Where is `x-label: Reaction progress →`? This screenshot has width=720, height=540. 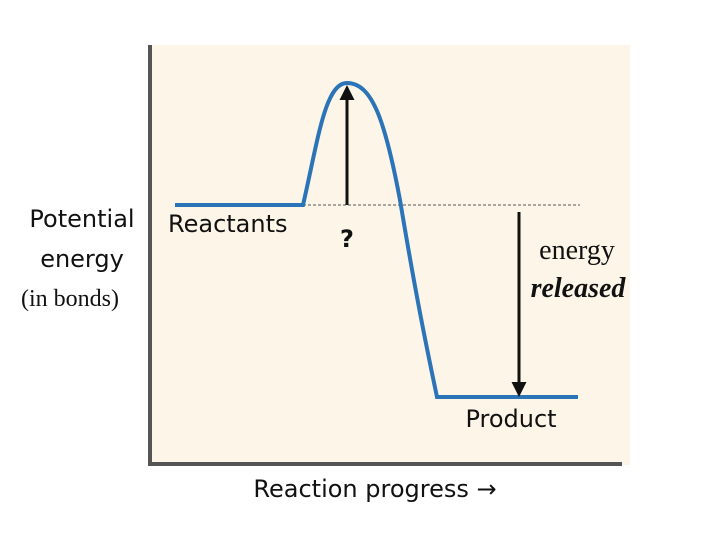
x-label: Reaction progress → is located at coordinates (374, 489).